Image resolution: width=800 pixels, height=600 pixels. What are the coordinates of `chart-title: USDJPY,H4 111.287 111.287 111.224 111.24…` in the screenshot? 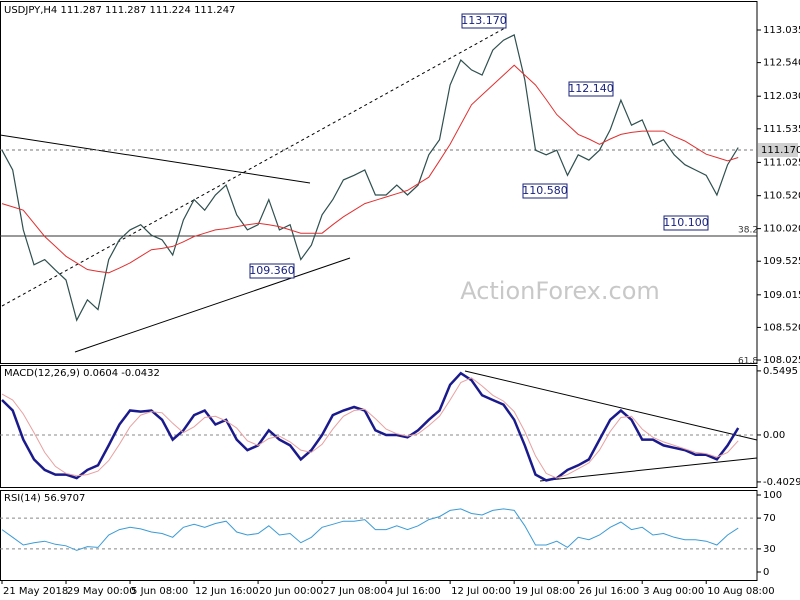 It's located at (119, 10).